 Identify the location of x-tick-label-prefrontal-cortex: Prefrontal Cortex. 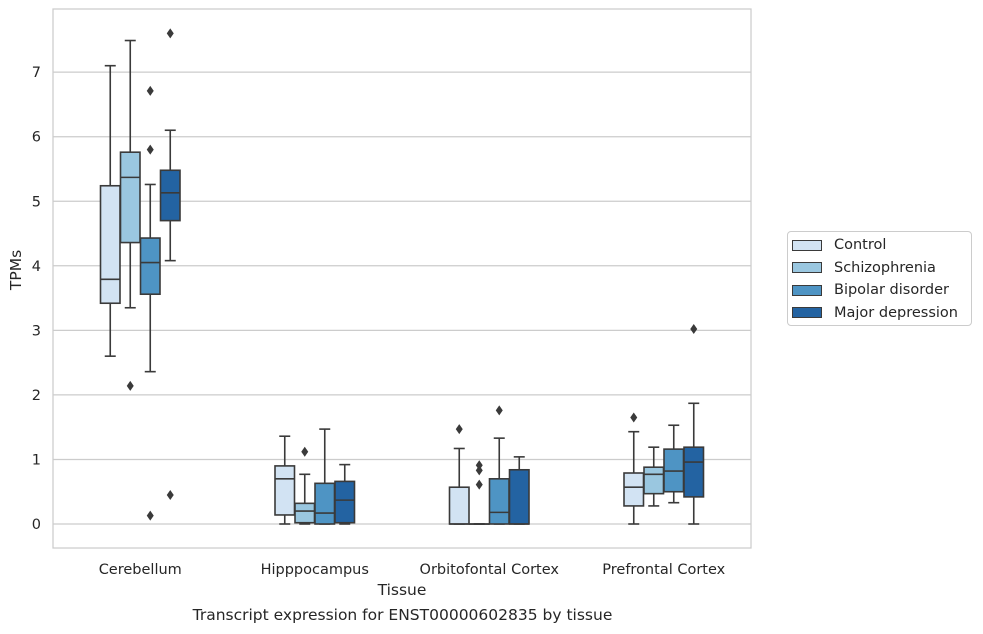
(663, 570).